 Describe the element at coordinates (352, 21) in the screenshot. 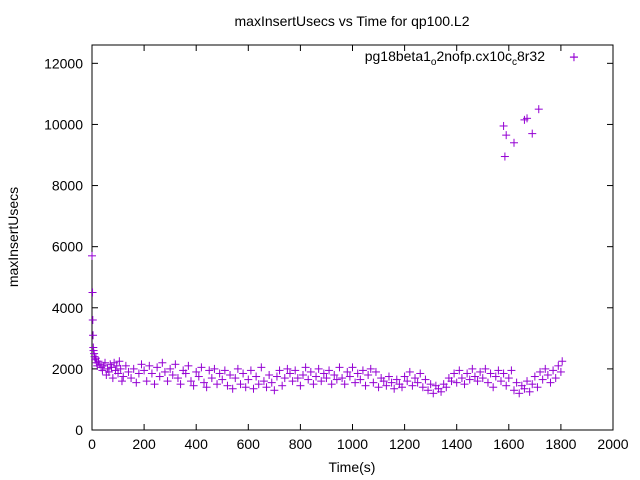

I see `chart-title: maxInsertUsecs vs Time for qp100.L2` at that location.